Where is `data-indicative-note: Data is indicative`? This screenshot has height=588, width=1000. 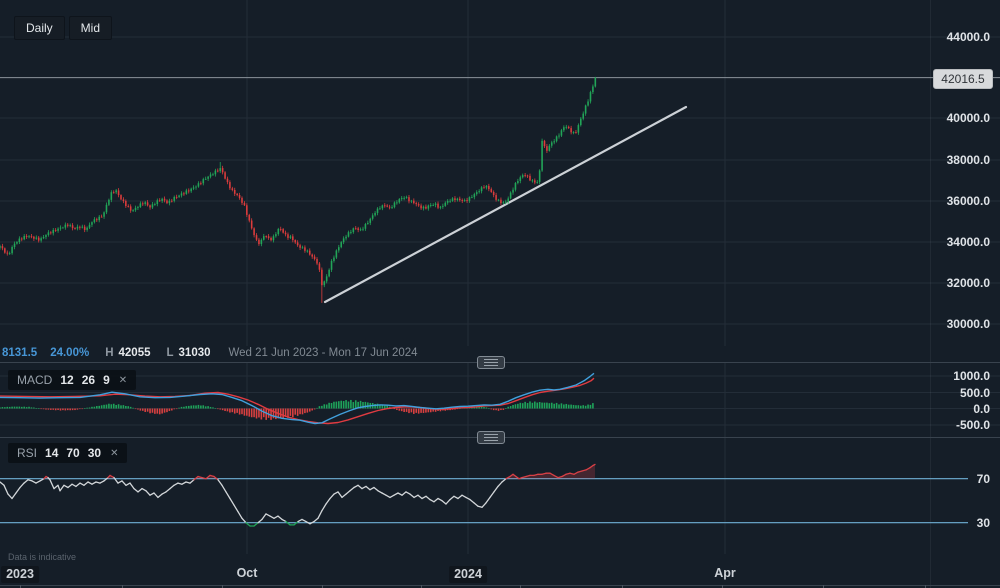
data-indicative-note: Data is indicative is located at coordinates (42, 557).